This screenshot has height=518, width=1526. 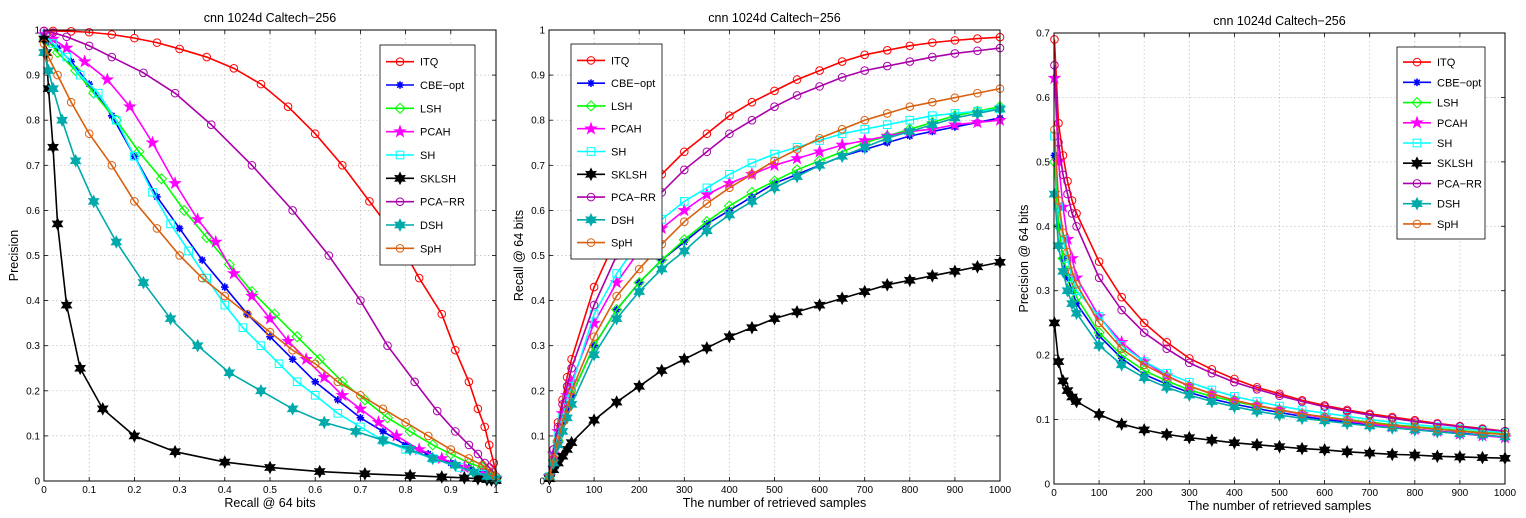 I want to click on legend-label: SKLSH, so click(x=1455, y=164).